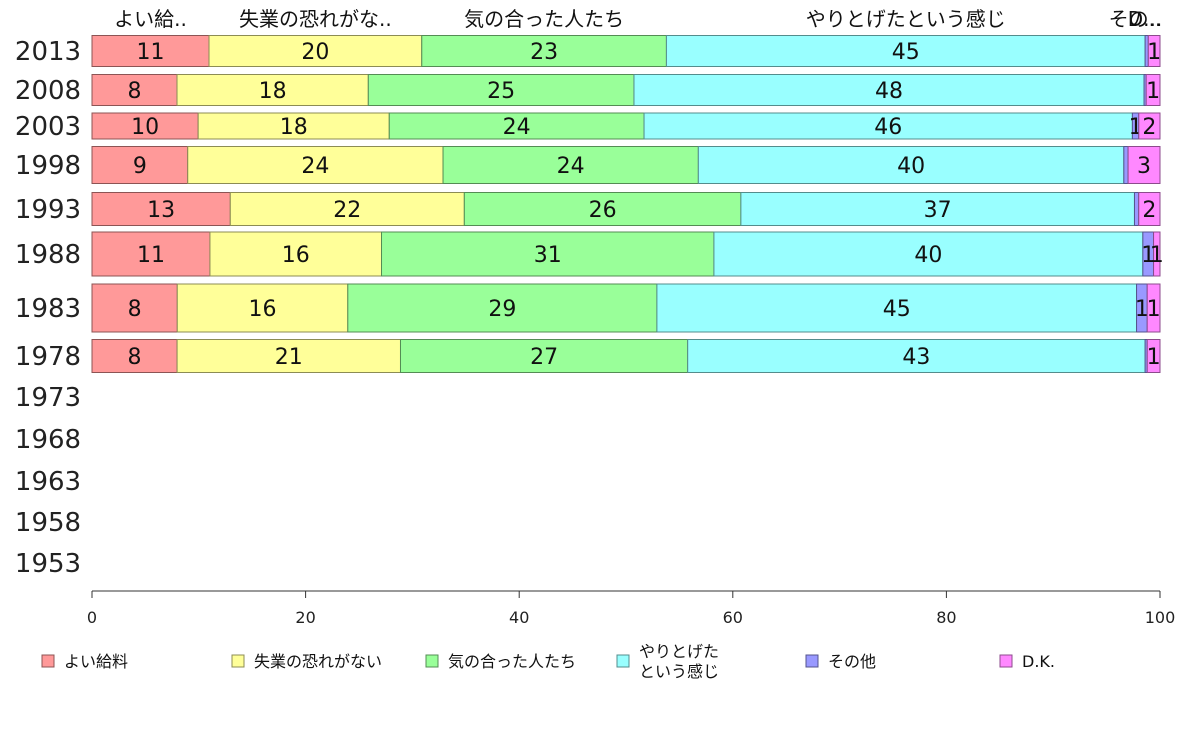 This screenshot has width=1188, height=736. I want to click on data-label: 27, so click(544, 357).